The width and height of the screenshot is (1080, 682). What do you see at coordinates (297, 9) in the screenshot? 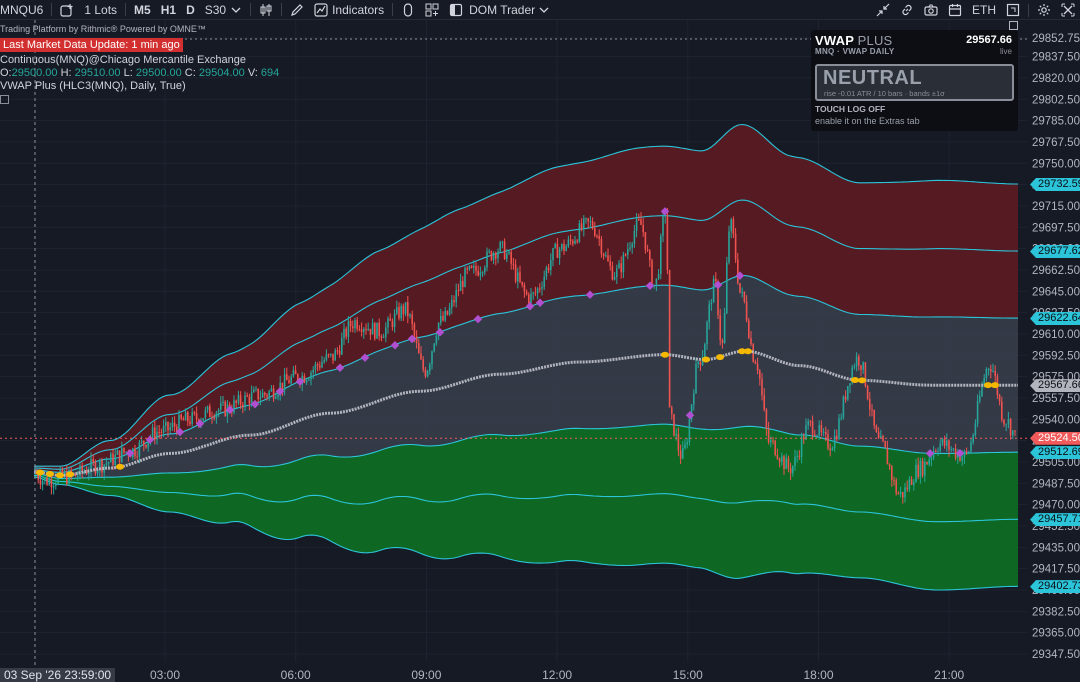
I see `drawing-tools-button` at bounding box center [297, 9].